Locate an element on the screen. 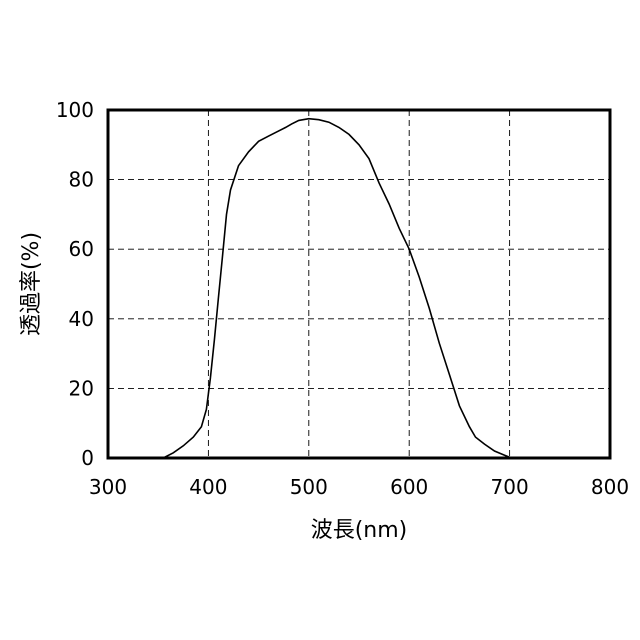  y-tick-label: 100 is located at coordinates (75, 110).